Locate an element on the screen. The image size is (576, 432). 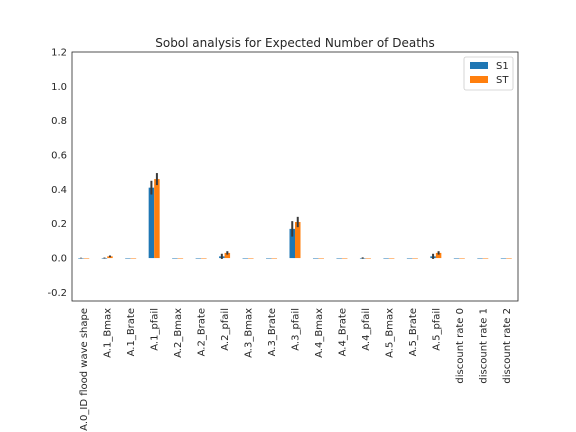
x-tick-label: A.5_pfail is located at coordinates (436, 329).